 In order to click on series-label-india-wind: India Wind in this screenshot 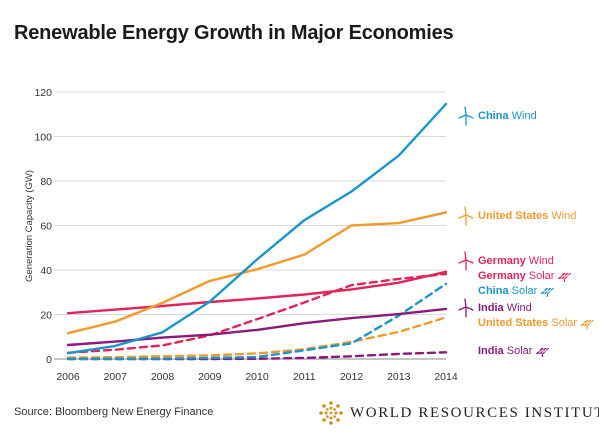, I will do `click(495, 308)`.